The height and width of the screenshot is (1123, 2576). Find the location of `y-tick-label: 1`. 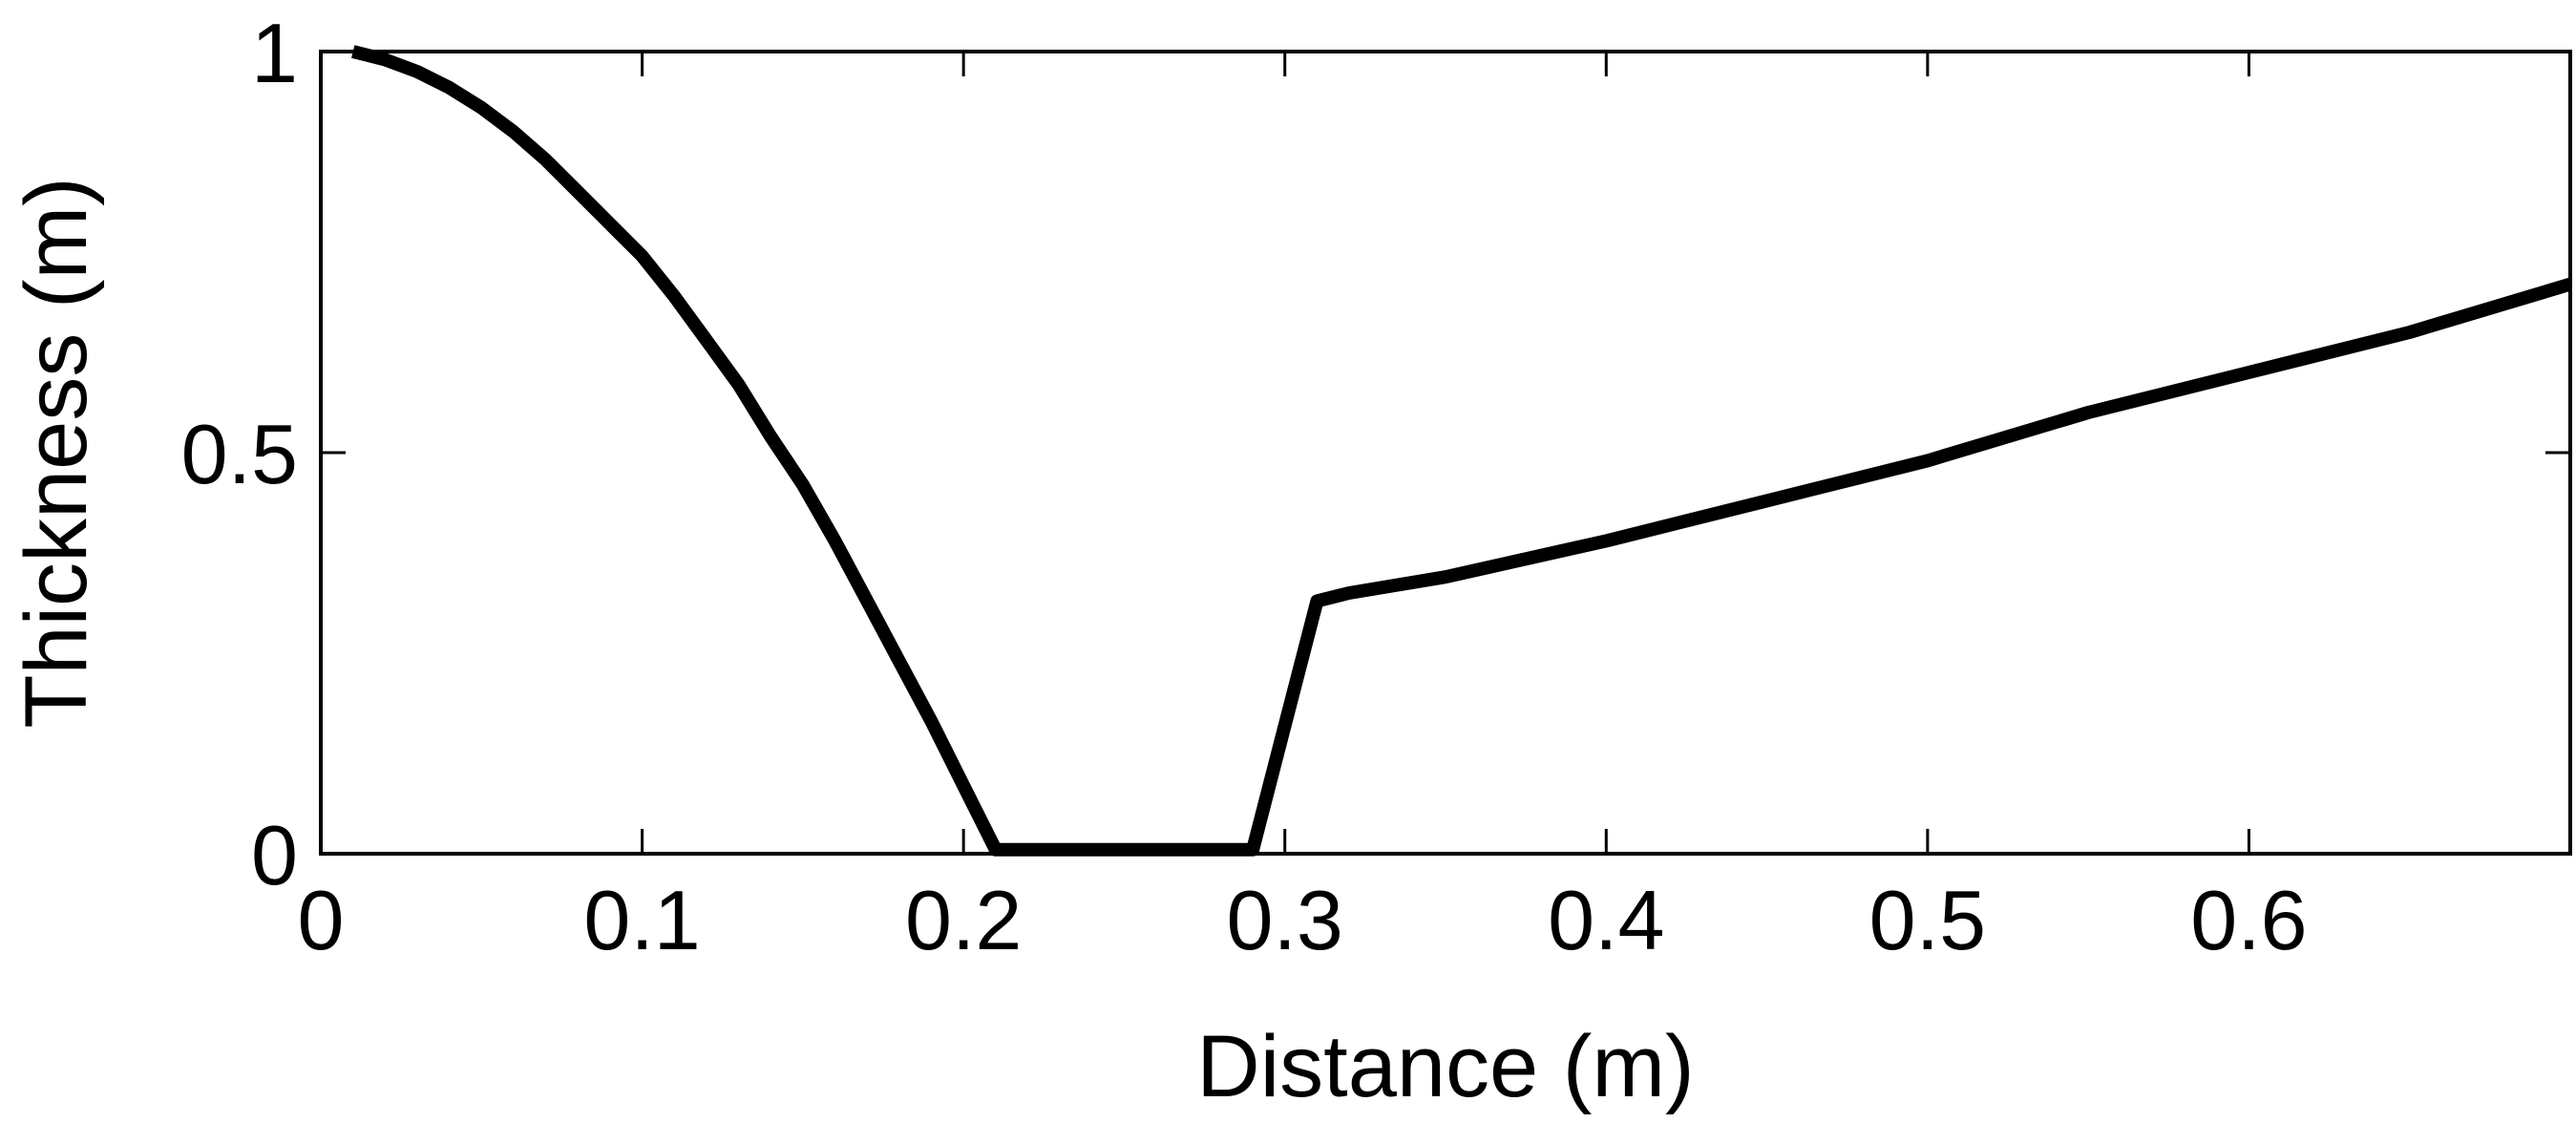

y-tick-label: 1 is located at coordinates (274, 53).